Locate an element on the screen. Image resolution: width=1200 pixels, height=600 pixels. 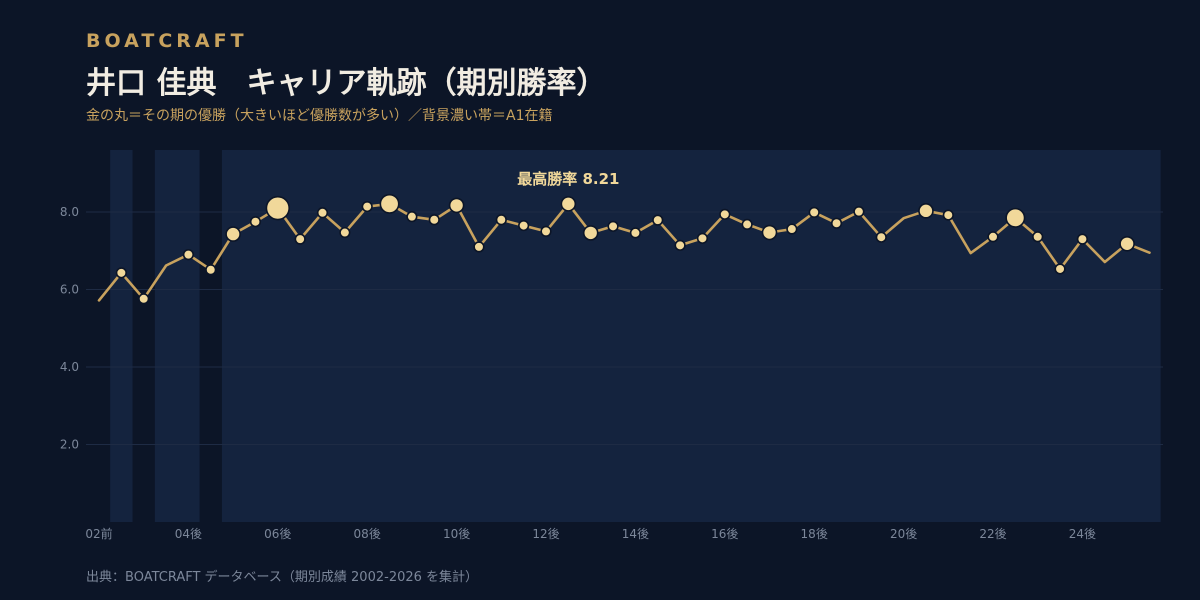
y-tick-label: 4.0 is located at coordinates (69, 367).